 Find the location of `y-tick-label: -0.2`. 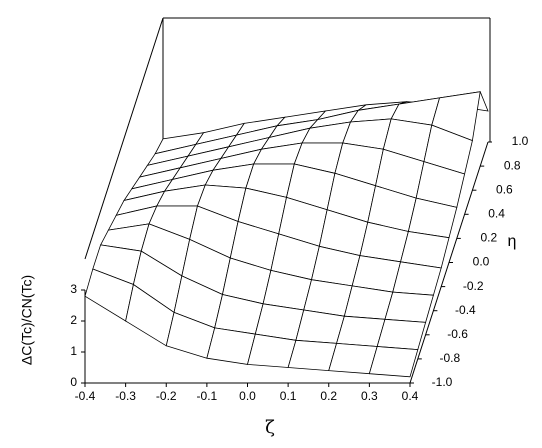

y-tick-label: -0.2 is located at coordinates (473, 286).